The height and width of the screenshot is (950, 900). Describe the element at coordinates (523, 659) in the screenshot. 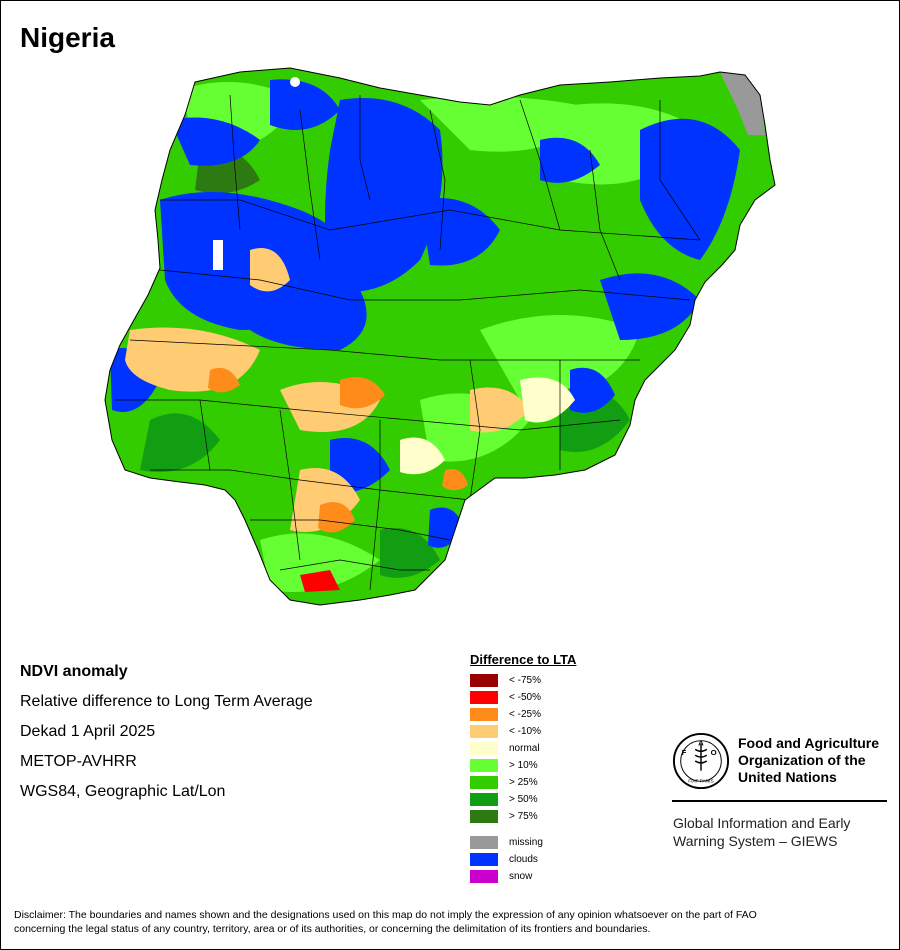

I see `legend-title: Difference to LTA` at that location.